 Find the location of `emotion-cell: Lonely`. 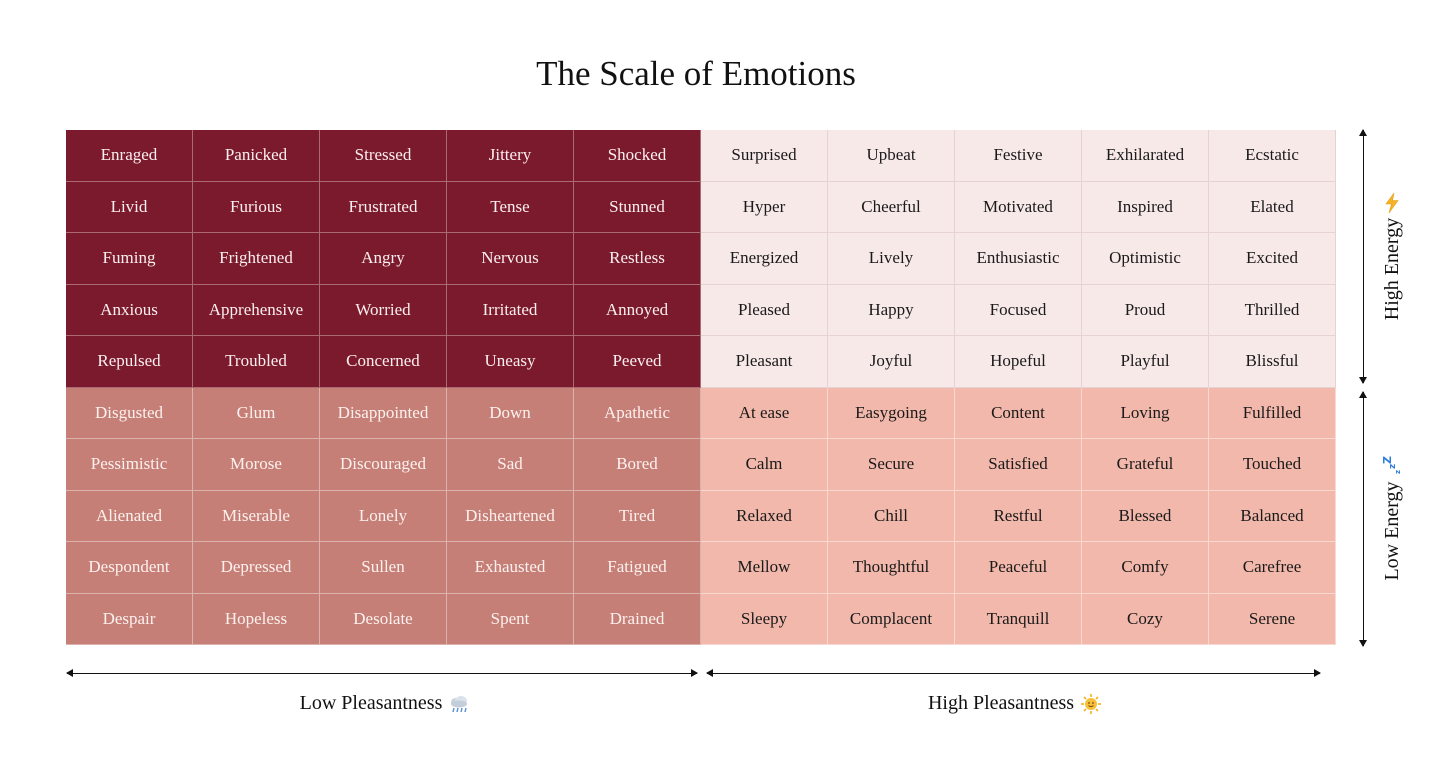

emotion-cell: Lonely is located at coordinates (383, 516).